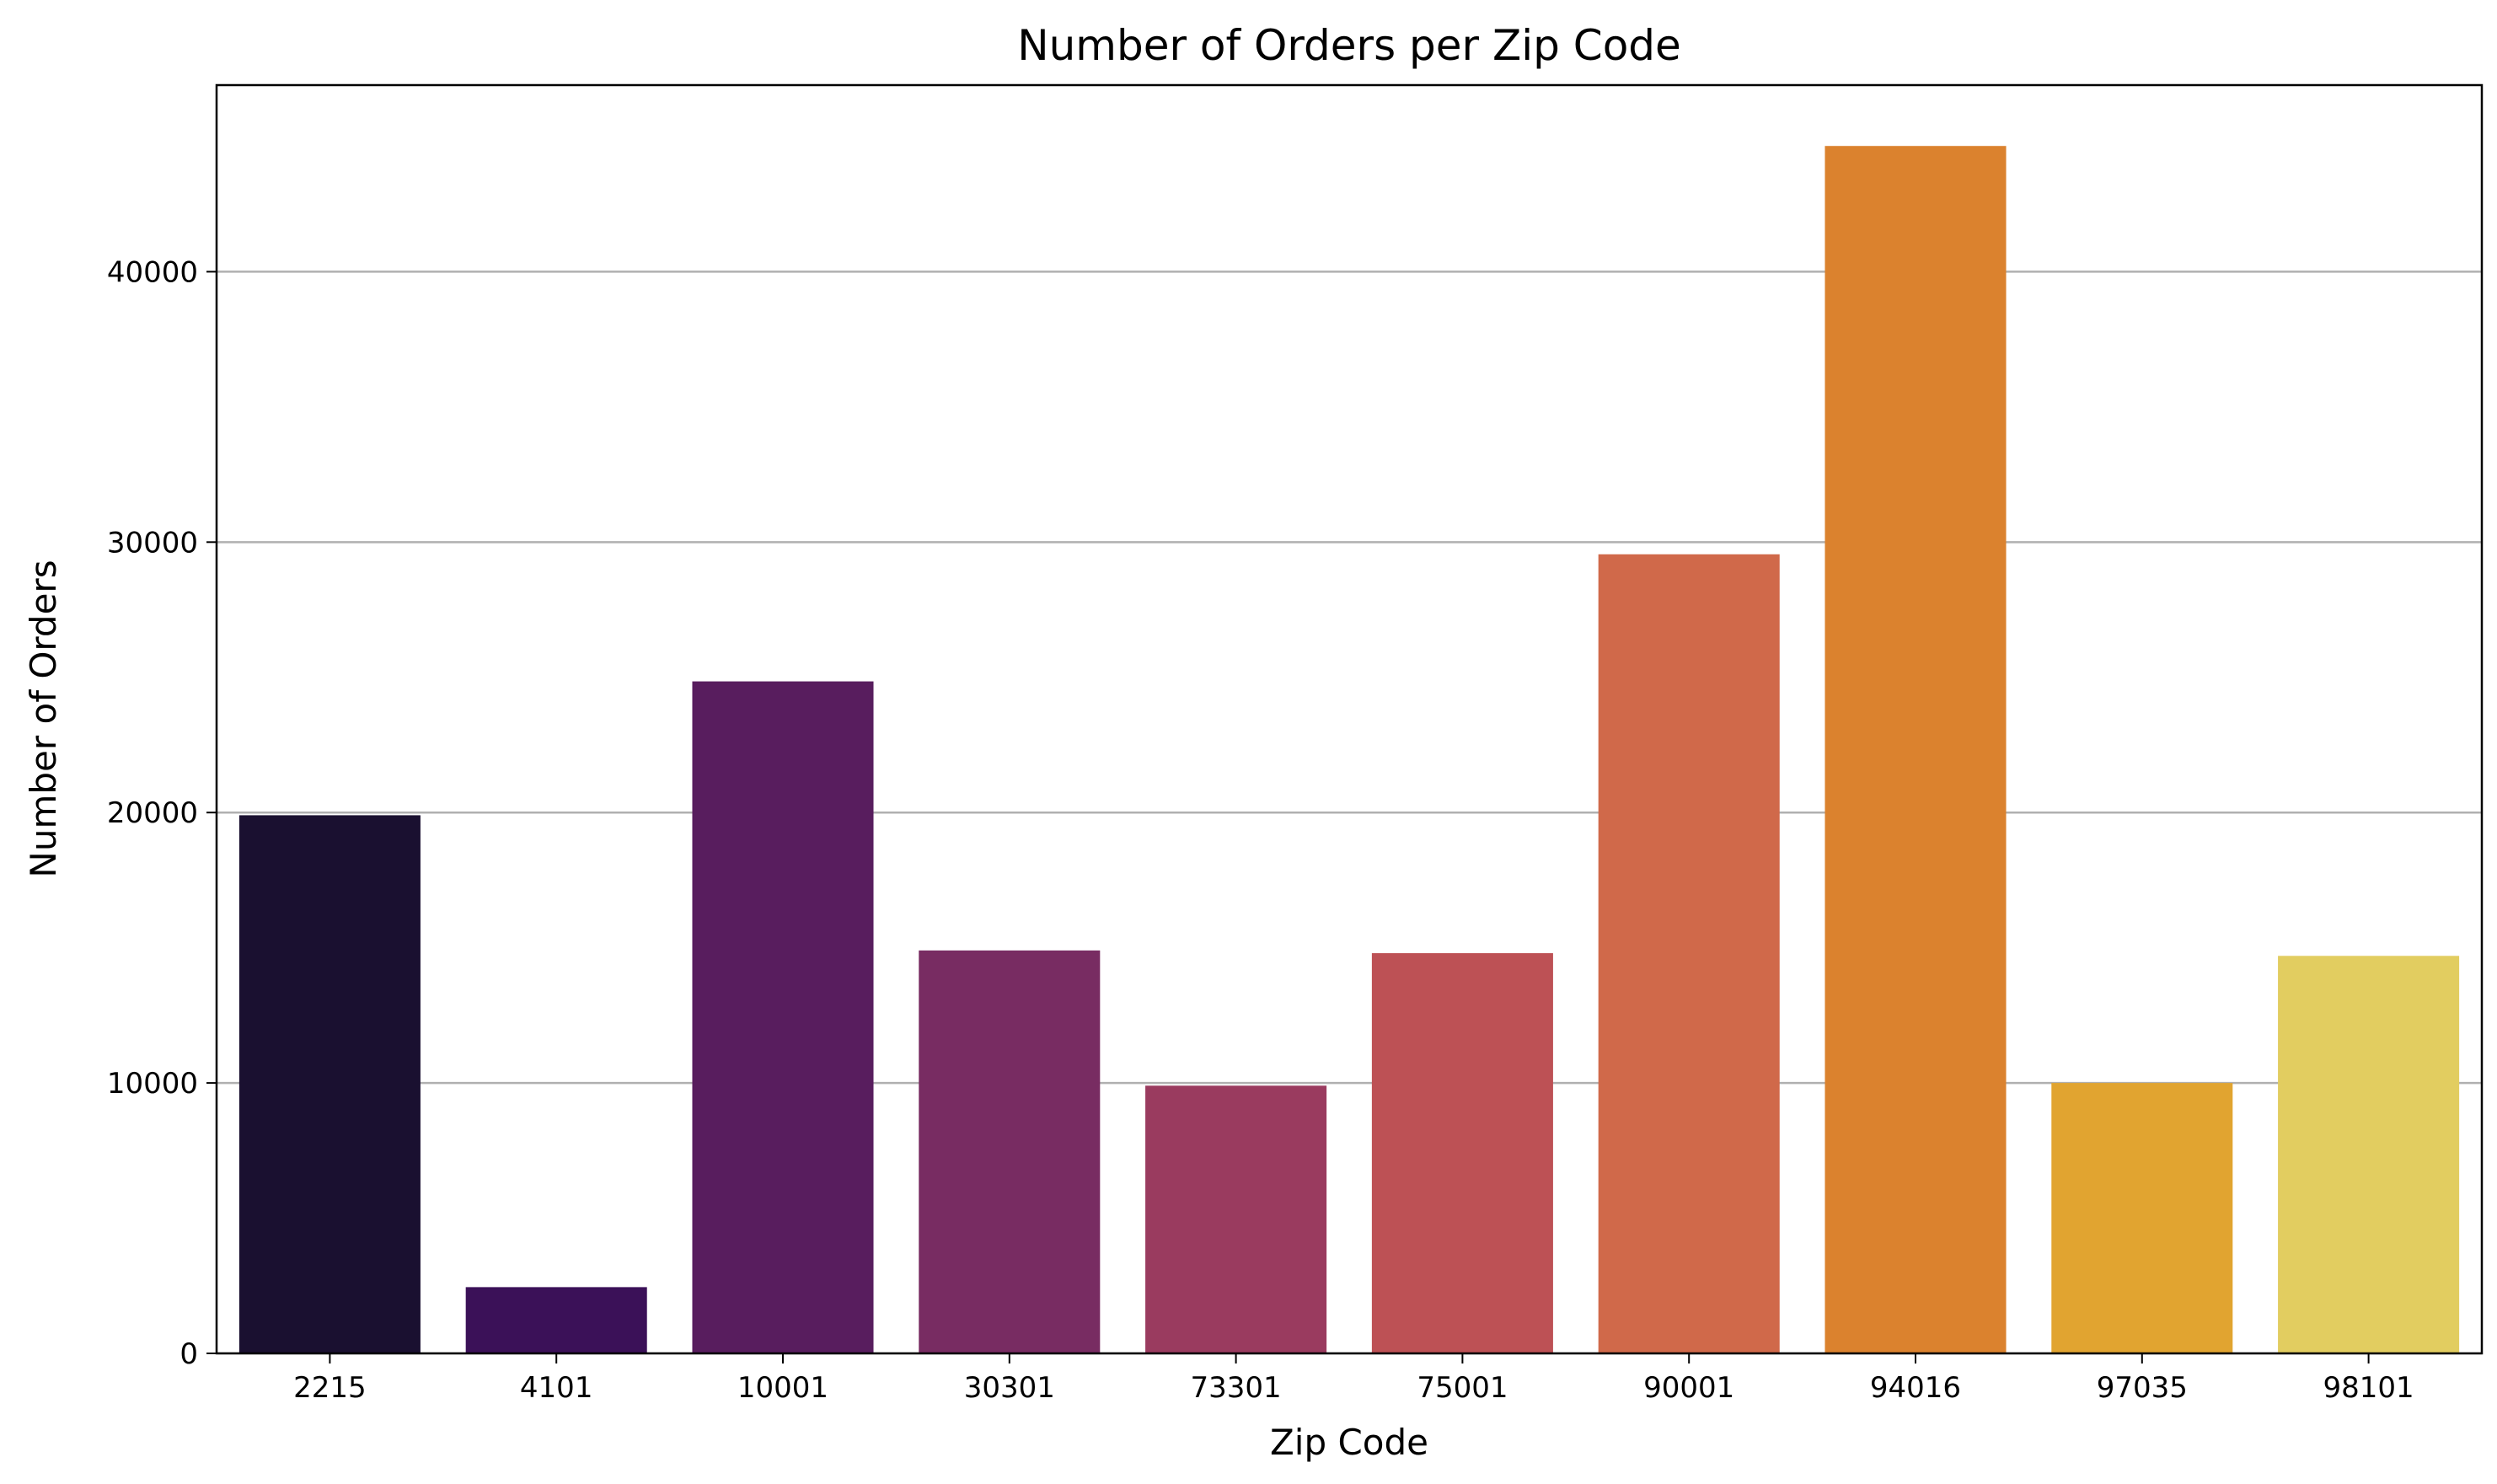 The image size is (2497, 1484). I want to click on x-tick-label: 90001, so click(1688, 1388).